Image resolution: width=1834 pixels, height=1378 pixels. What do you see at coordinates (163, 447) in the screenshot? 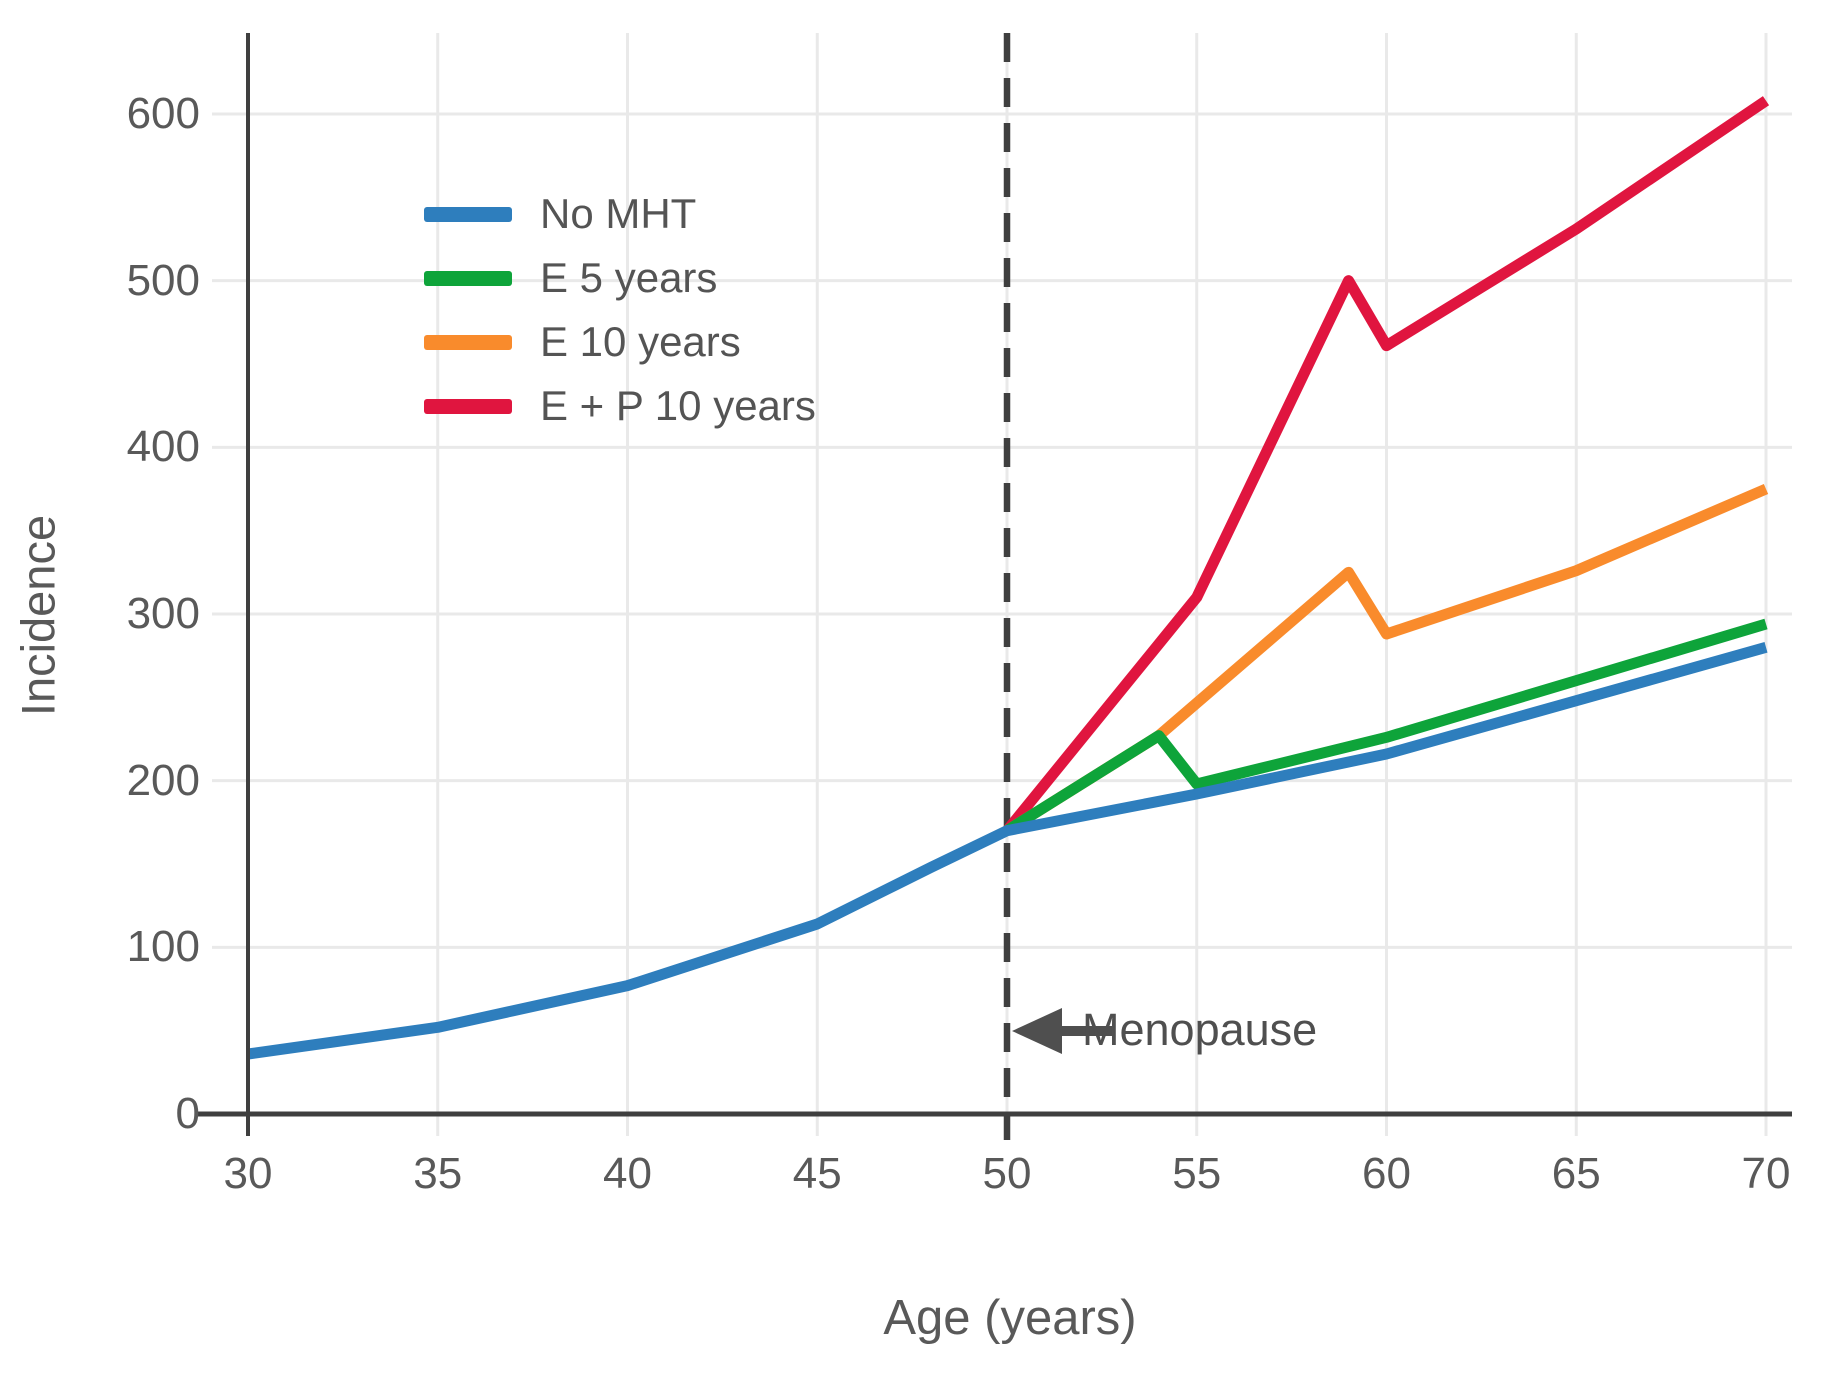
I see `y-tick-label: 400` at bounding box center [163, 447].